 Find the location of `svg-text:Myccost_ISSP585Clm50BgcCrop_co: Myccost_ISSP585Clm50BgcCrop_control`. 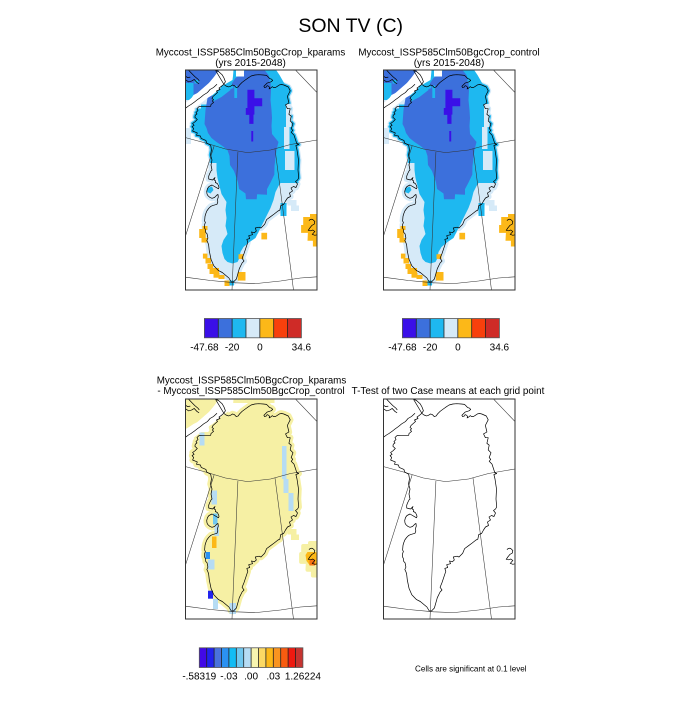

svg-text:Myccost_ISSP585Clm50BgcCrop_co: Myccost_ISSP585Clm50BgcCrop_control is located at coordinates (448, 53).